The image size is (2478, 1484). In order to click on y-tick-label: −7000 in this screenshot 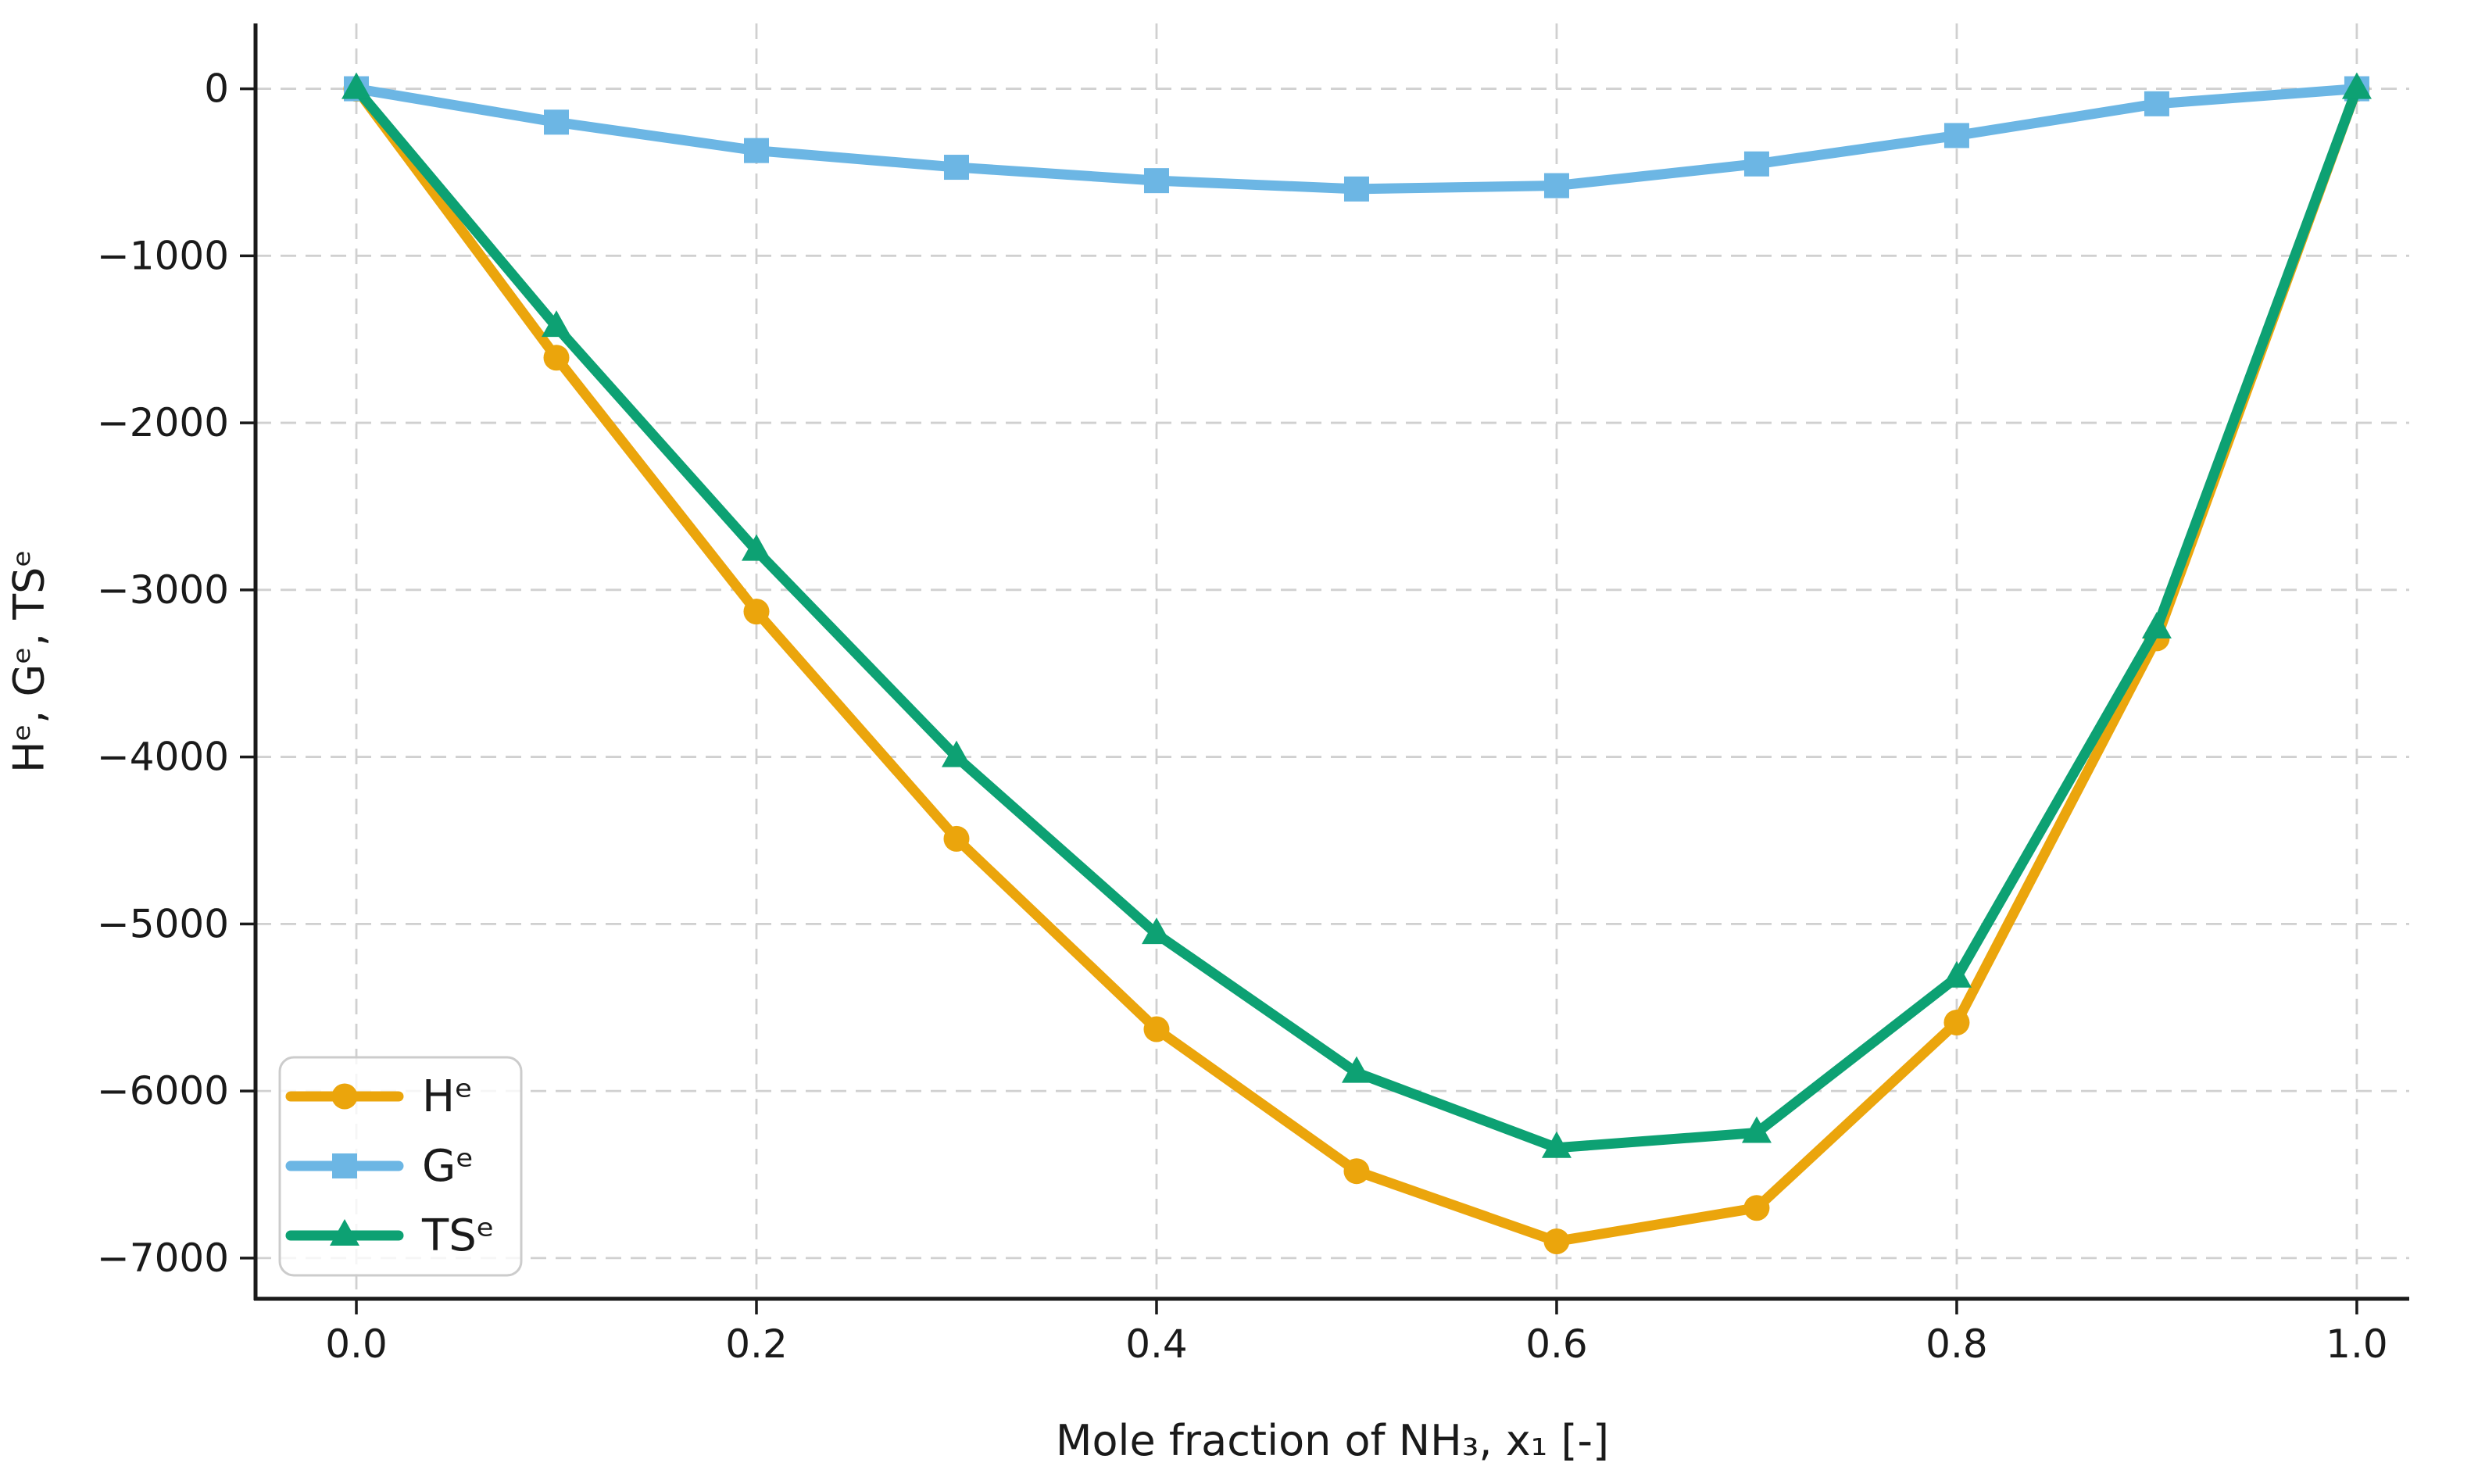, I will do `click(163, 1258)`.